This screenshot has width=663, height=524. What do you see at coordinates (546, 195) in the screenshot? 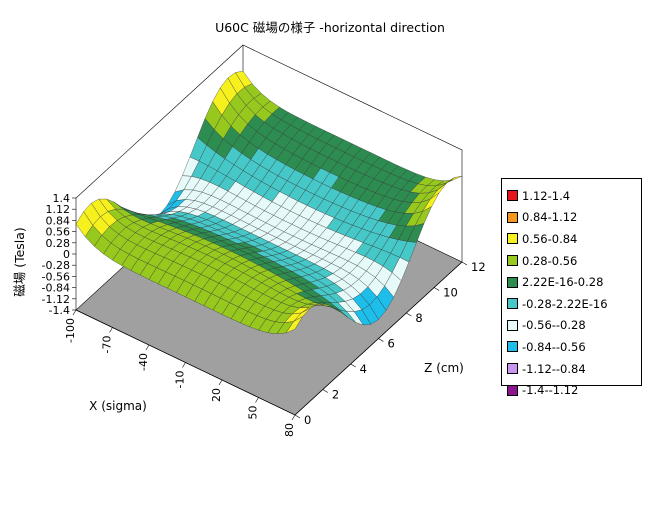
I see `legend-label: 1.12-1.4` at bounding box center [546, 195].